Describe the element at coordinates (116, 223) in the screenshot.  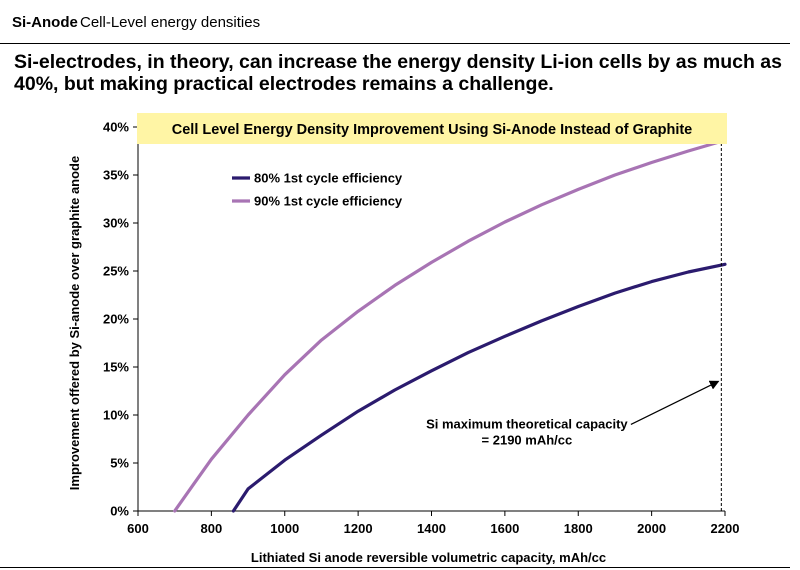
I see `y-tick-label: 30%` at that location.